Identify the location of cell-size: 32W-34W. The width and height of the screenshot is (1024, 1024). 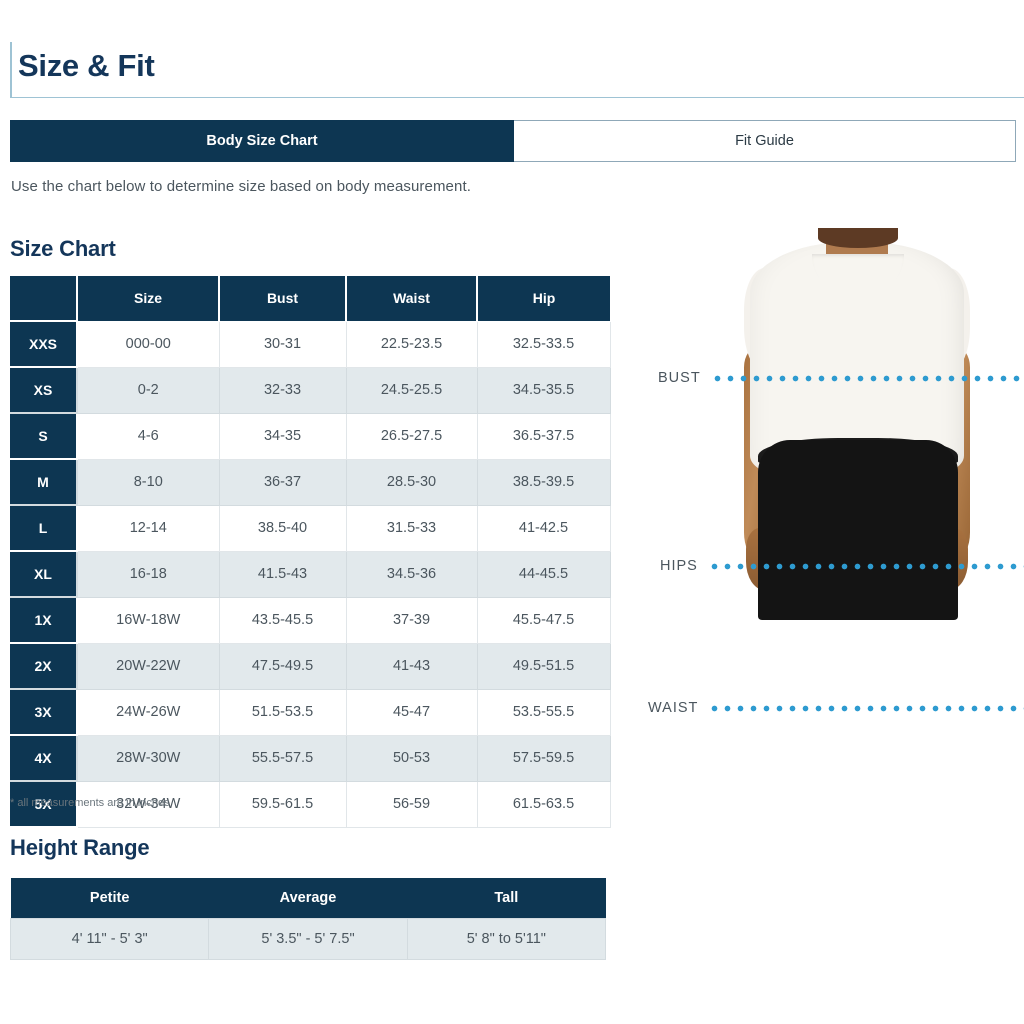
(148, 804).